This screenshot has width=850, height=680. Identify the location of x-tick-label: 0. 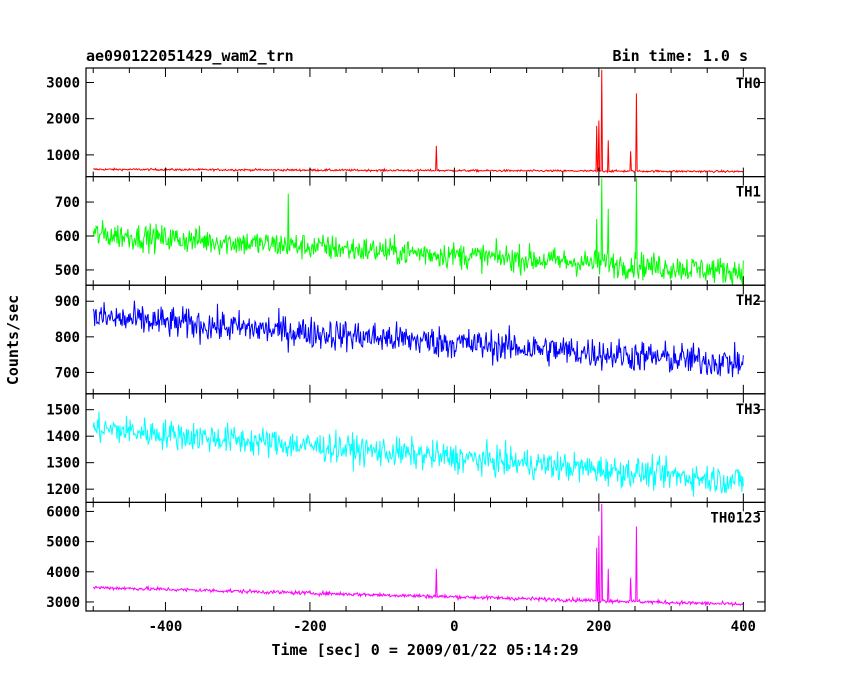
(454, 627).